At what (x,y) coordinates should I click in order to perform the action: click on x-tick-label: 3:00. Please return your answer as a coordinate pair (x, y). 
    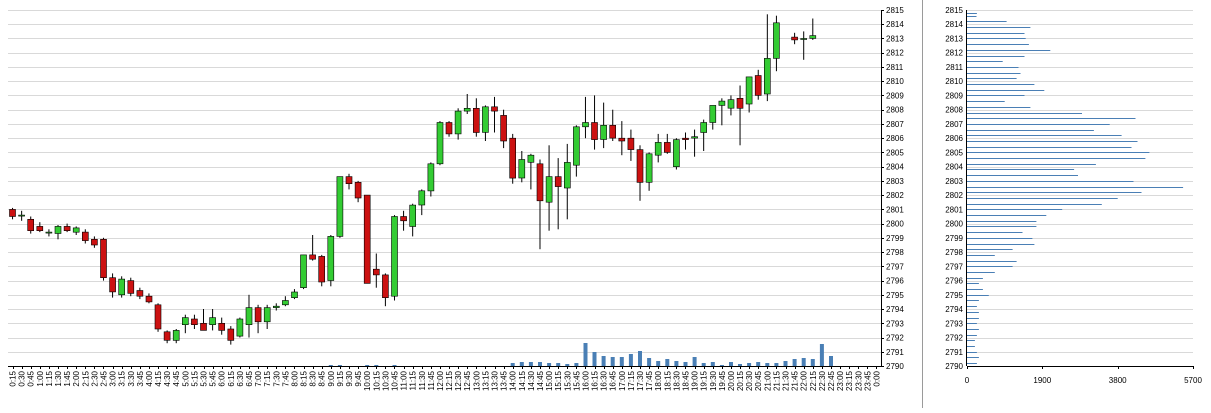
    Looking at the image, I should click on (113, 378).